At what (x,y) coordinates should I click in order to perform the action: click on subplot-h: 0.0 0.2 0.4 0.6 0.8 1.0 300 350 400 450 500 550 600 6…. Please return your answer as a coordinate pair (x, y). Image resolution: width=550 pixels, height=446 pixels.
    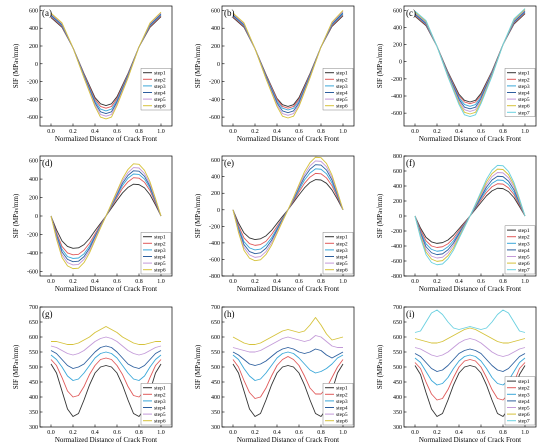
    Looking at the image, I should click on (274, 374).